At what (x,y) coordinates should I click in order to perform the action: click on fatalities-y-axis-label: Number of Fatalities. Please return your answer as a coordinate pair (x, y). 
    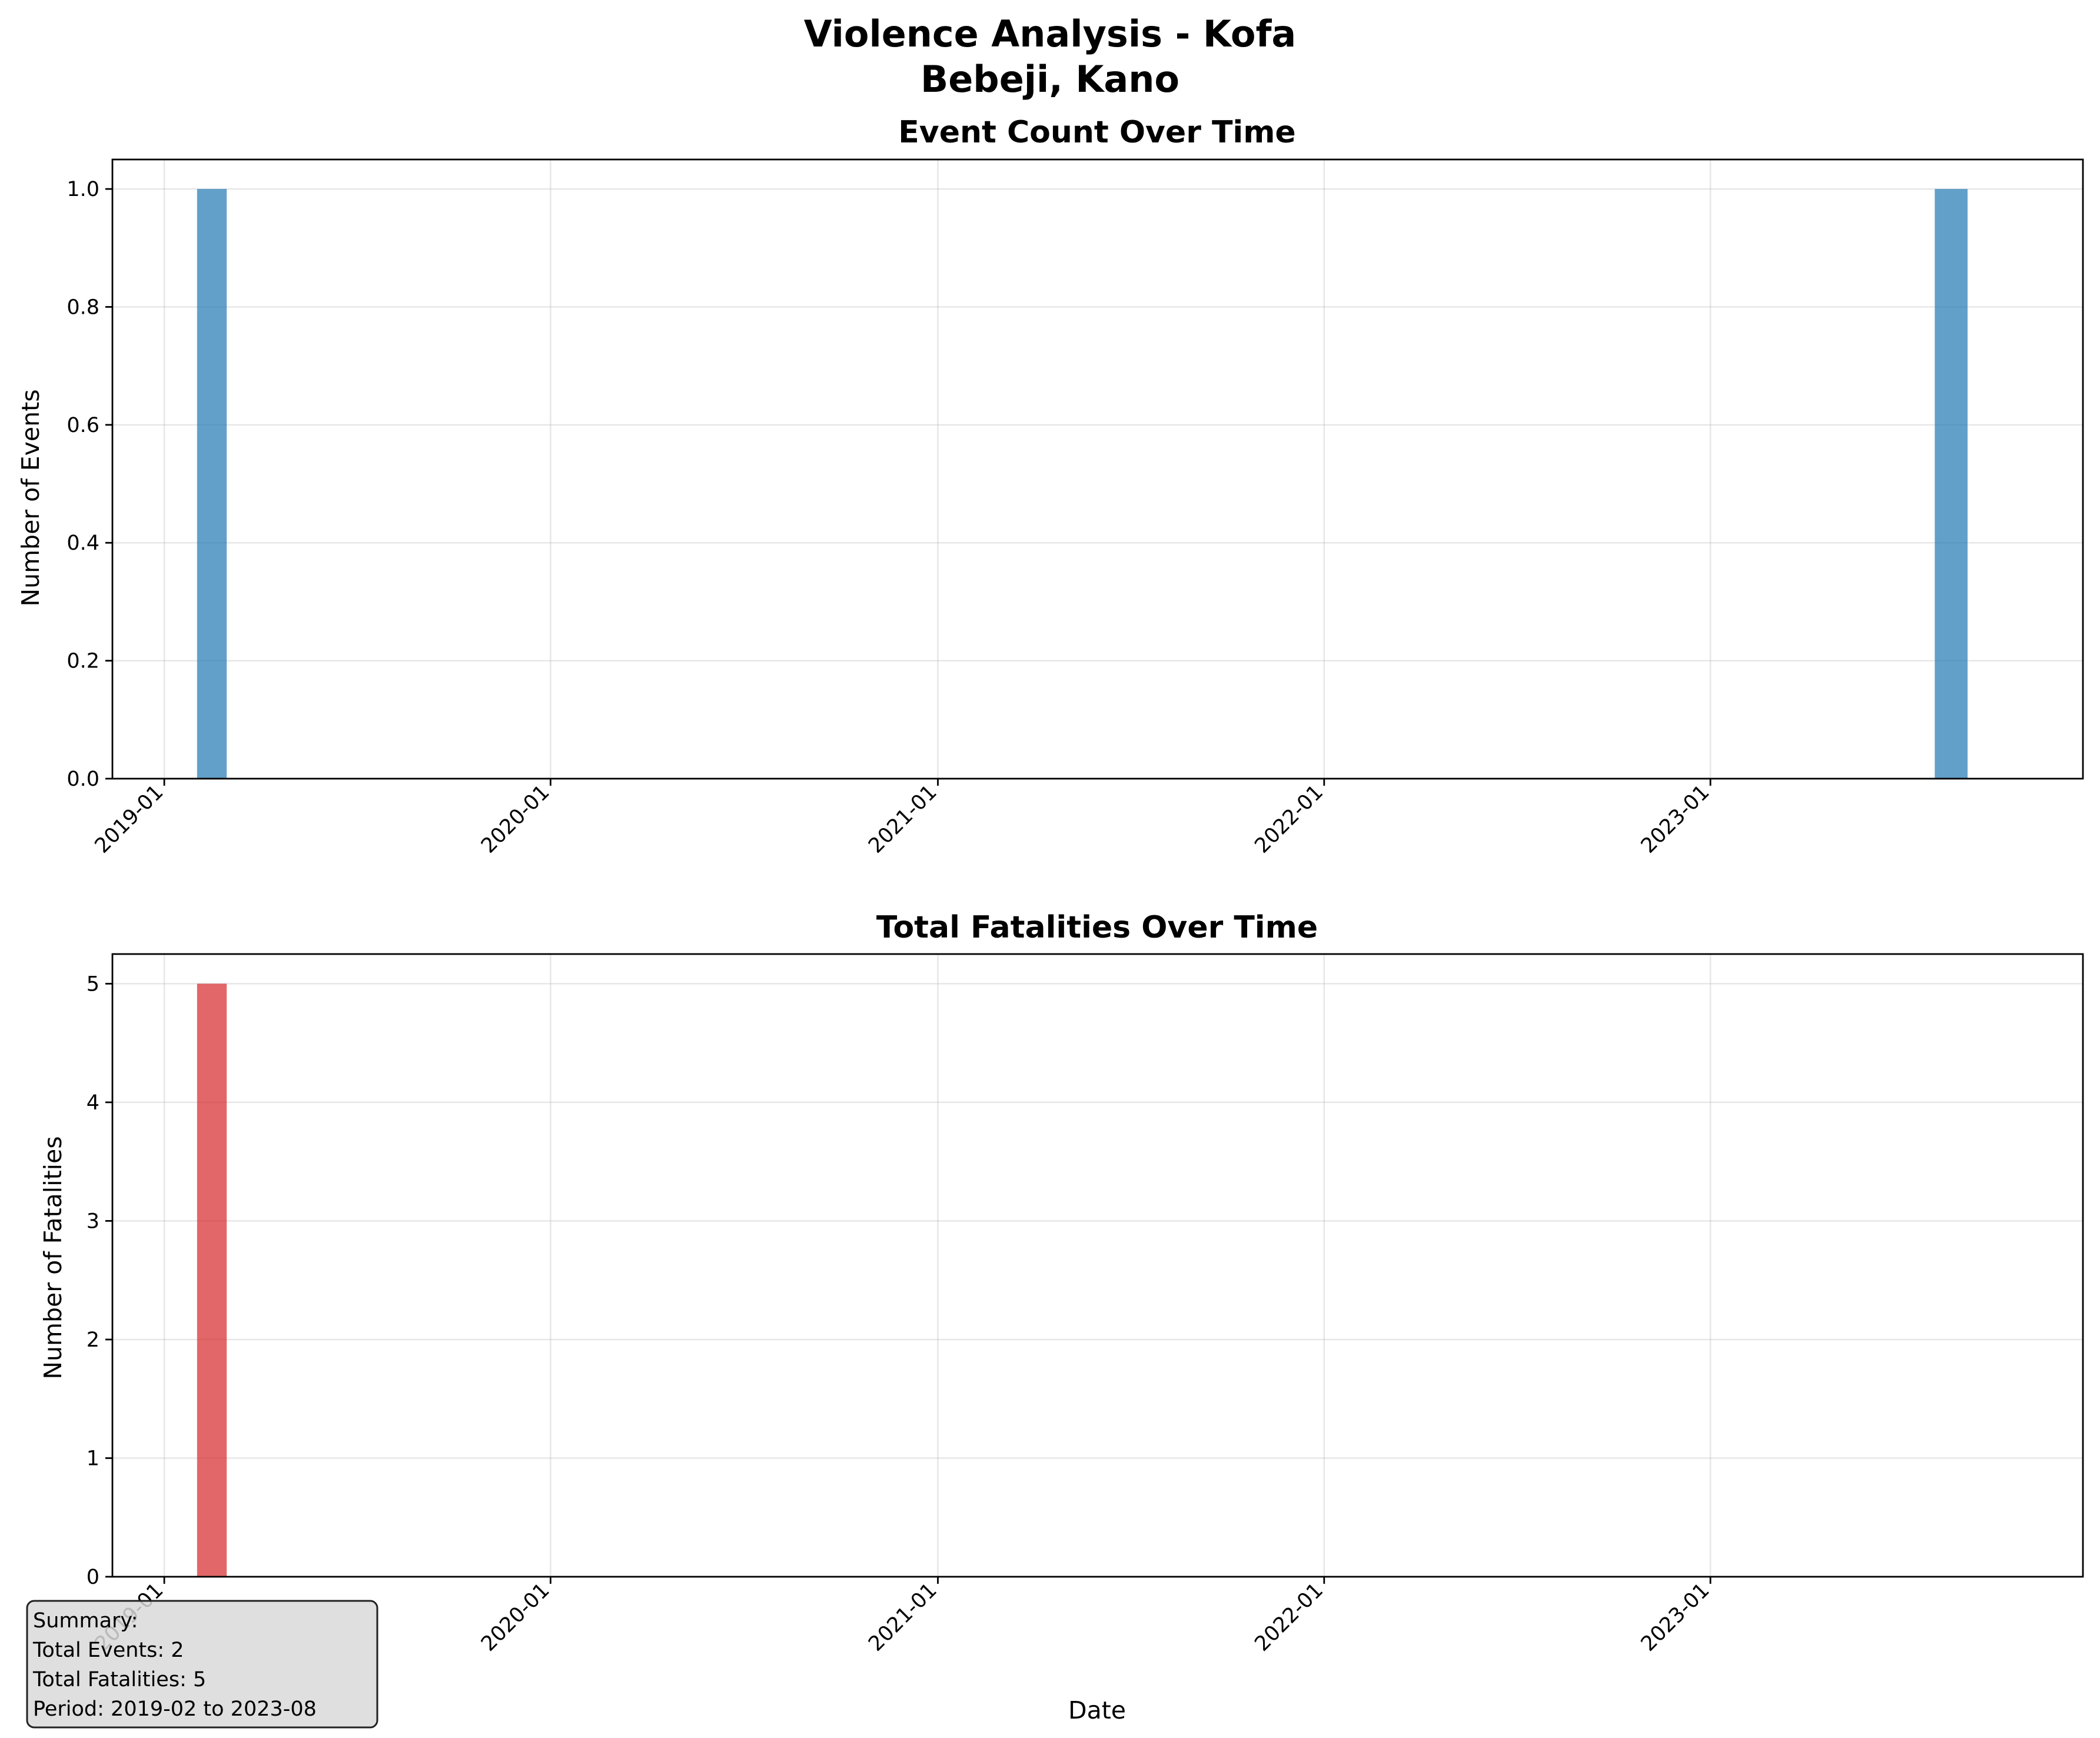
    Looking at the image, I should click on (53, 1257).